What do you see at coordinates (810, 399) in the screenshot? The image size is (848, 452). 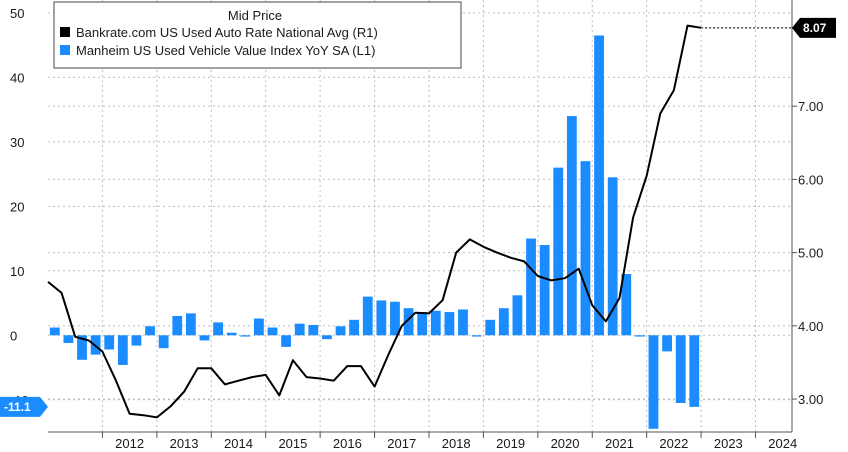 I see `y-right-tick-label: 3.00` at bounding box center [810, 399].